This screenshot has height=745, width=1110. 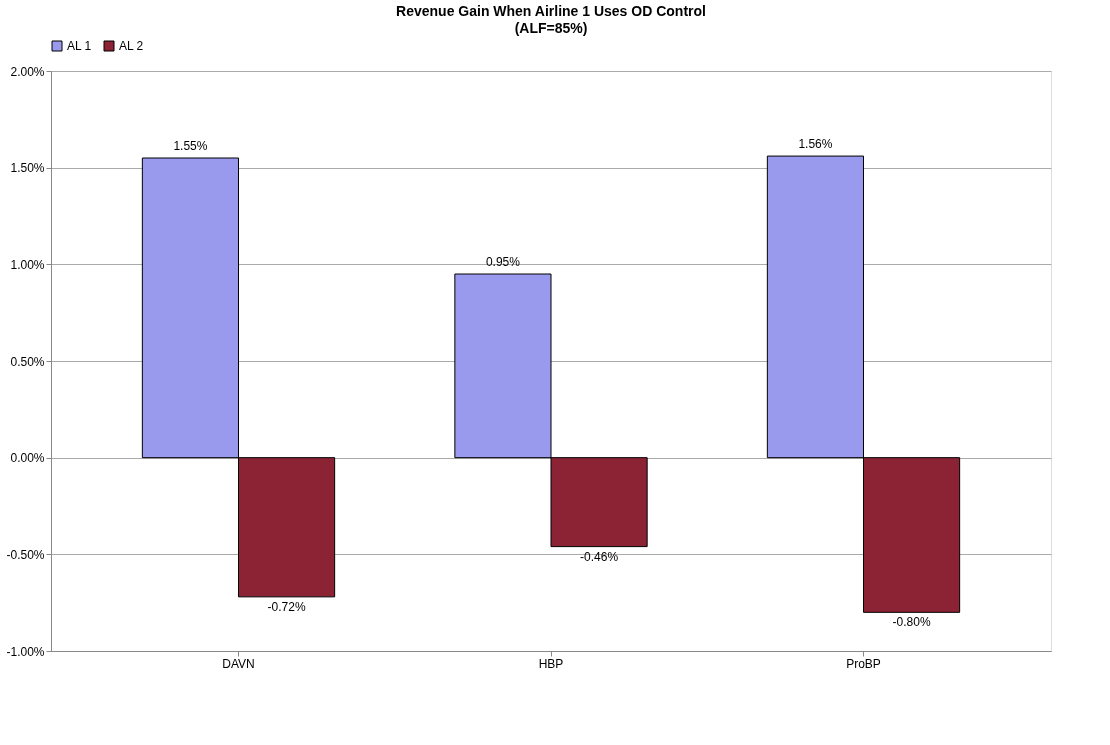 I want to click on legend-label: AL 1, so click(x=79, y=46).